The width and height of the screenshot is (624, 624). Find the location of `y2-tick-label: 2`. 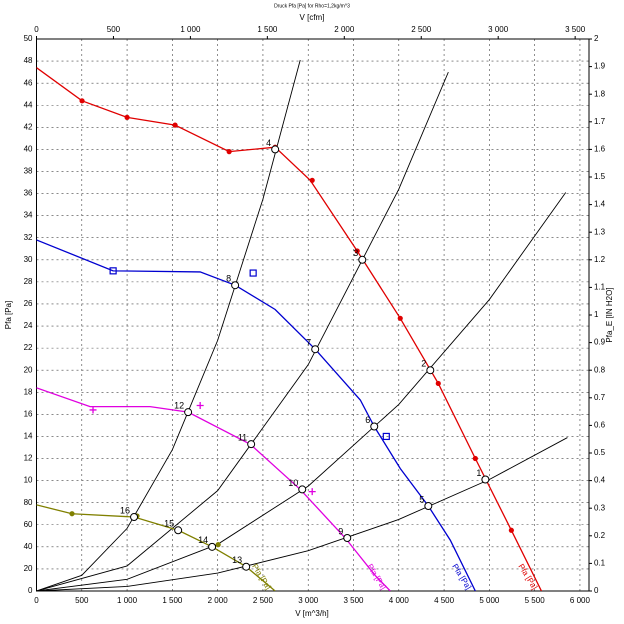

y2-tick-label: 2 is located at coordinates (596, 38).